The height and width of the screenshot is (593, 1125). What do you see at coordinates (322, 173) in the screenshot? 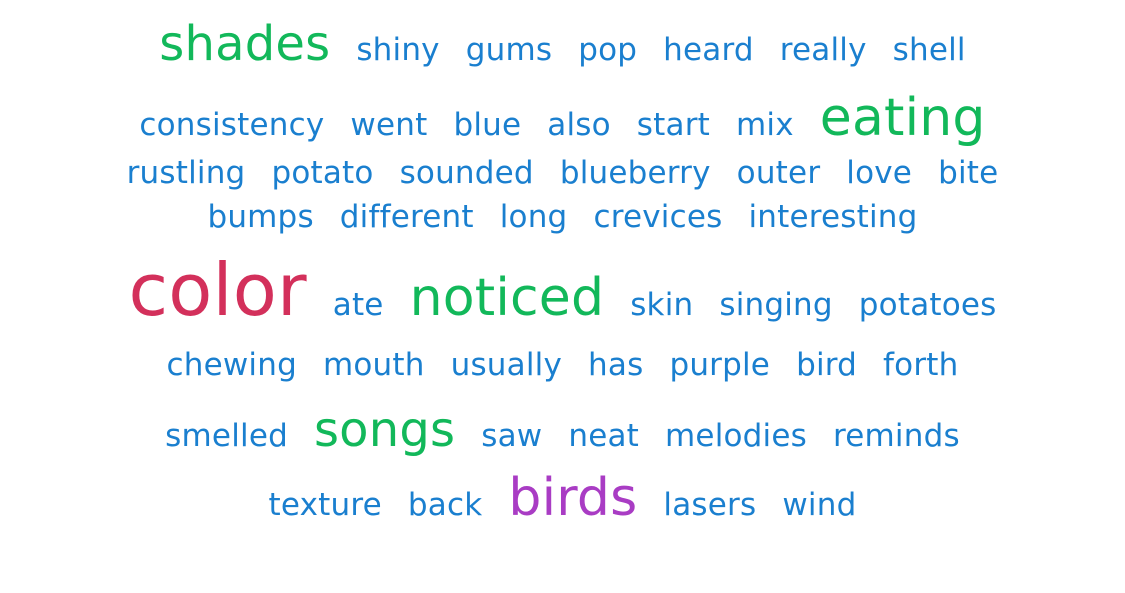
I see `word-potato: potato` at bounding box center [322, 173].